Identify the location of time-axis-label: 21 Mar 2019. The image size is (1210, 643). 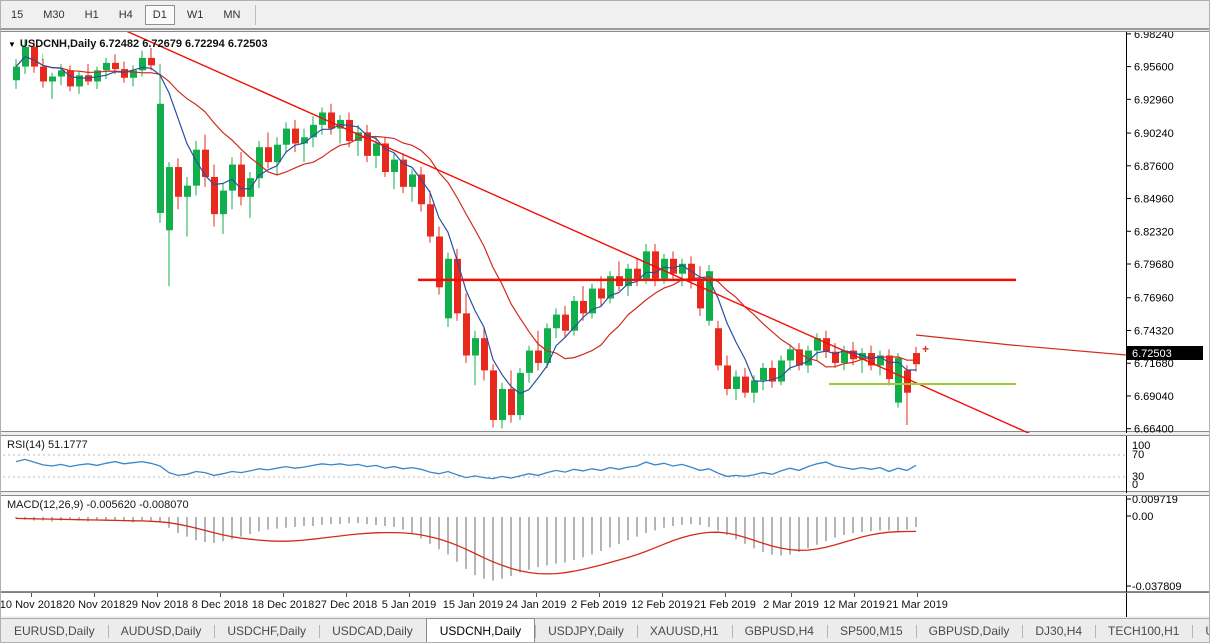
(917, 605).